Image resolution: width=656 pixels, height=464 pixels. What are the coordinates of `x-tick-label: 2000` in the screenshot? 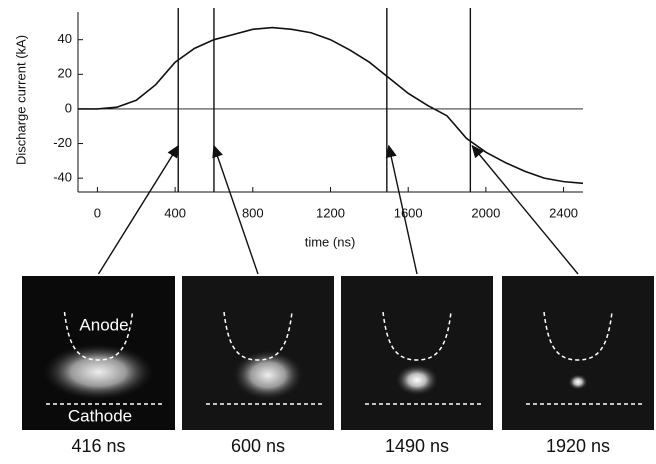 It's located at (485, 212).